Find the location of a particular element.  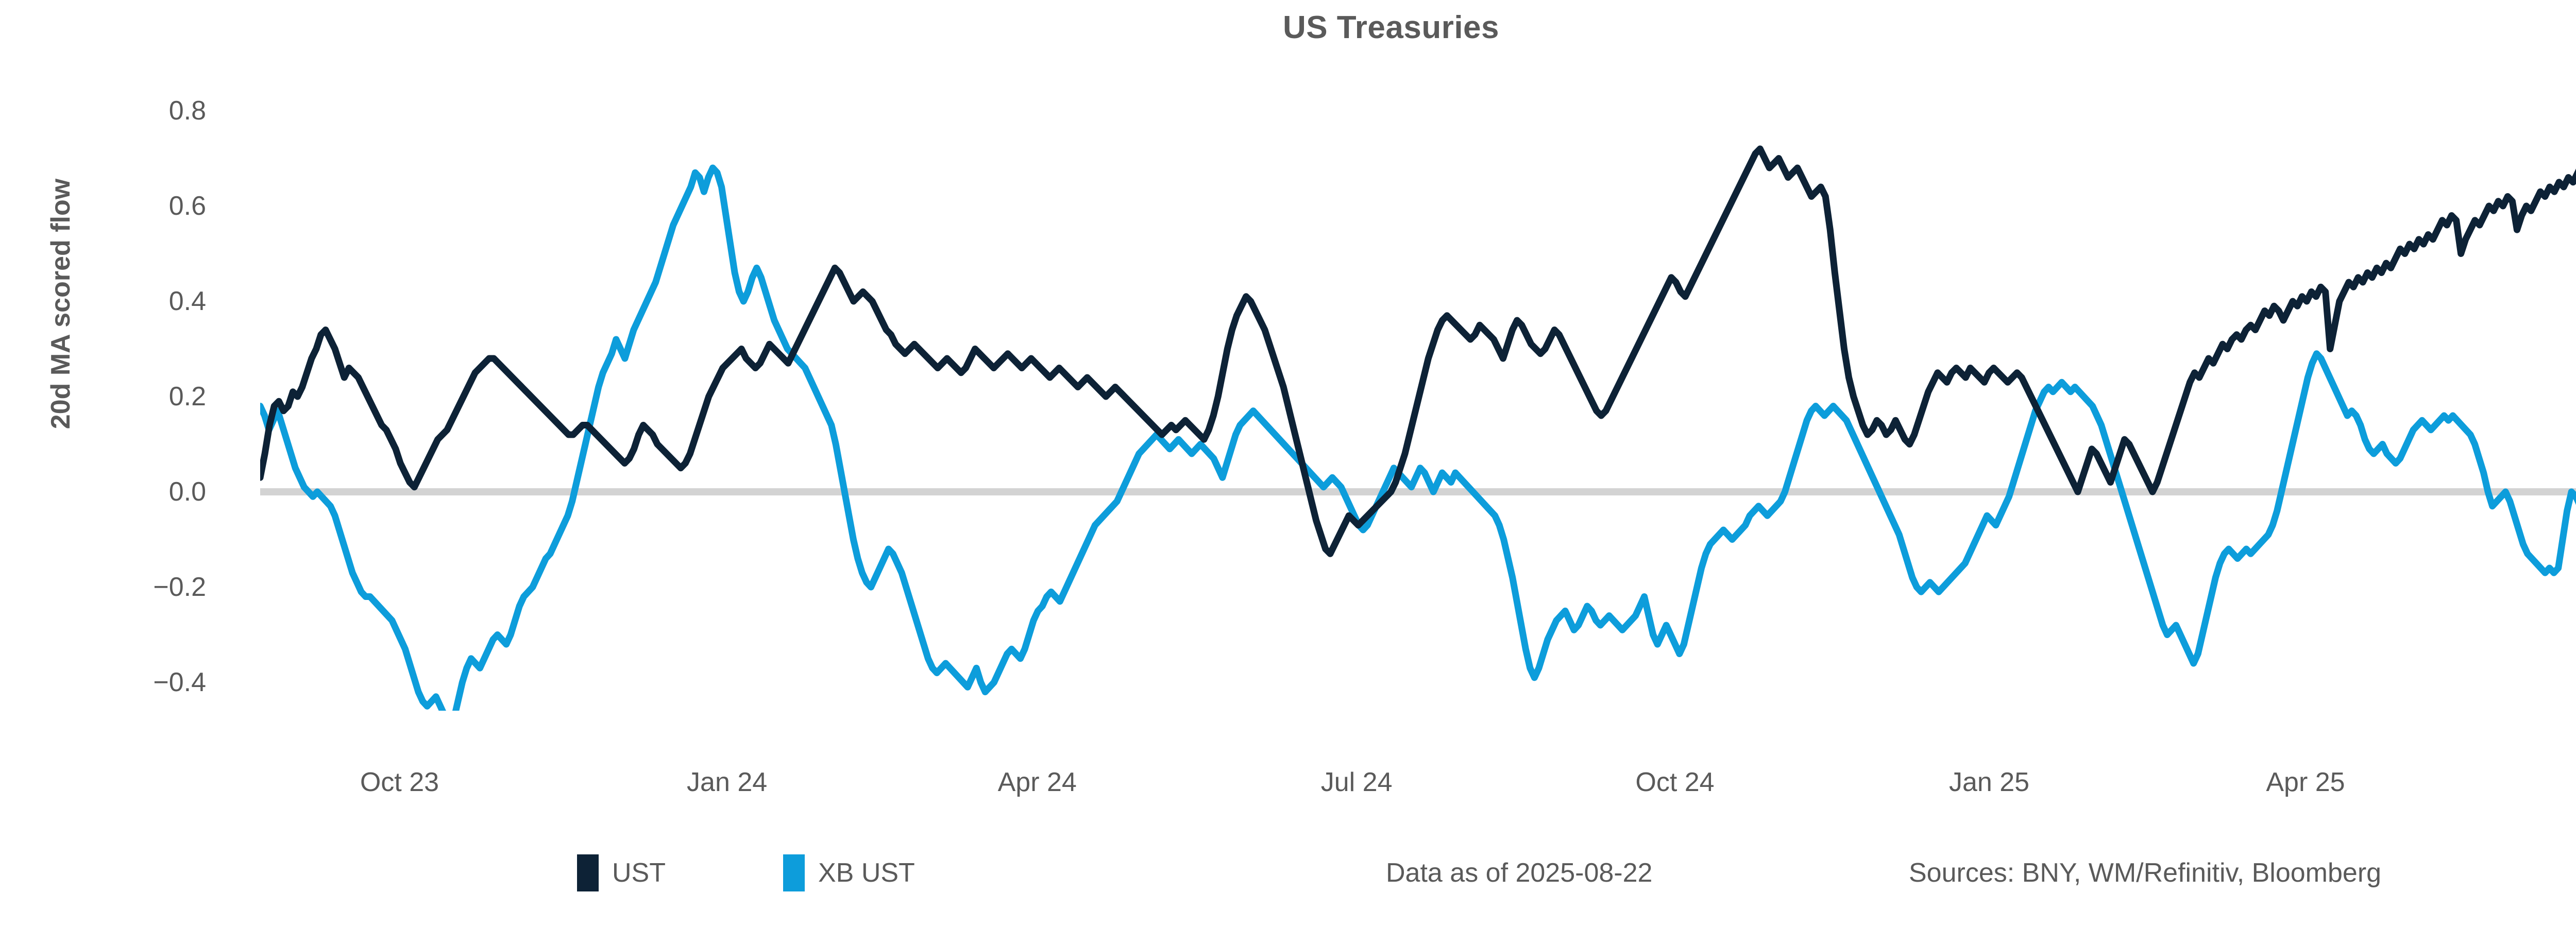

x-tick-label: Oct 24 is located at coordinates (1675, 782).